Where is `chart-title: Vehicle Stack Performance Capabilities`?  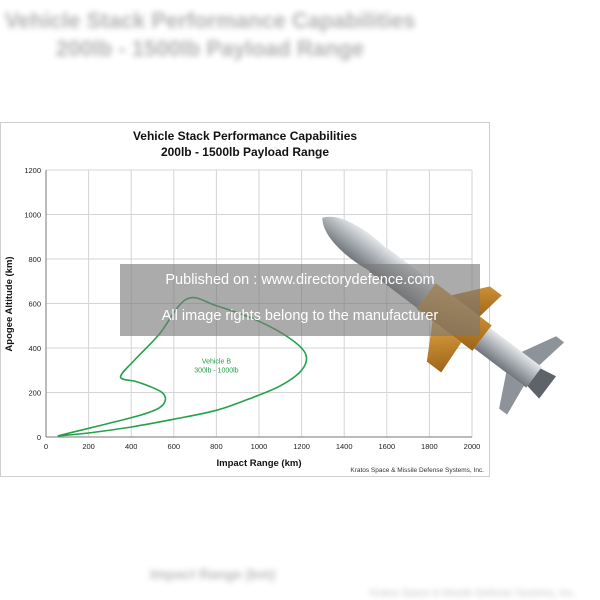 chart-title: Vehicle Stack Performance Capabilities is located at coordinates (245, 136).